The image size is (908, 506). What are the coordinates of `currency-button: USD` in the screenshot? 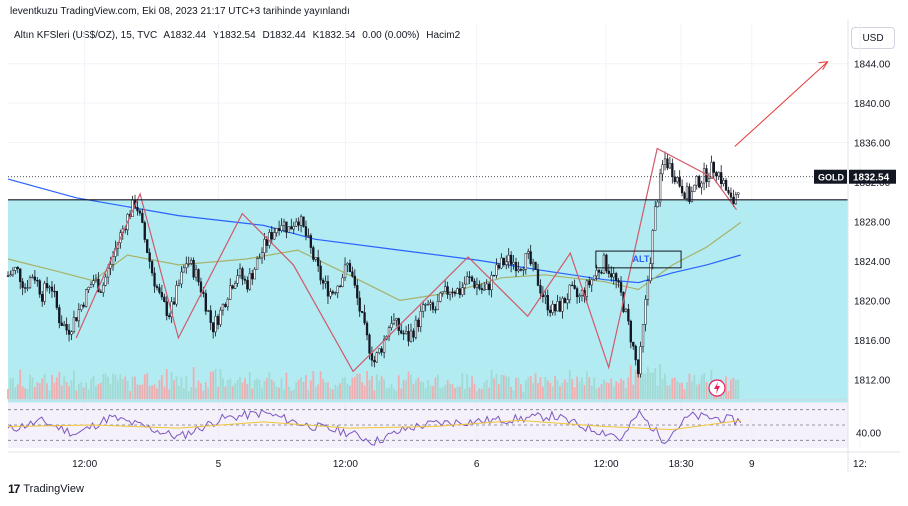 It's located at (873, 38).